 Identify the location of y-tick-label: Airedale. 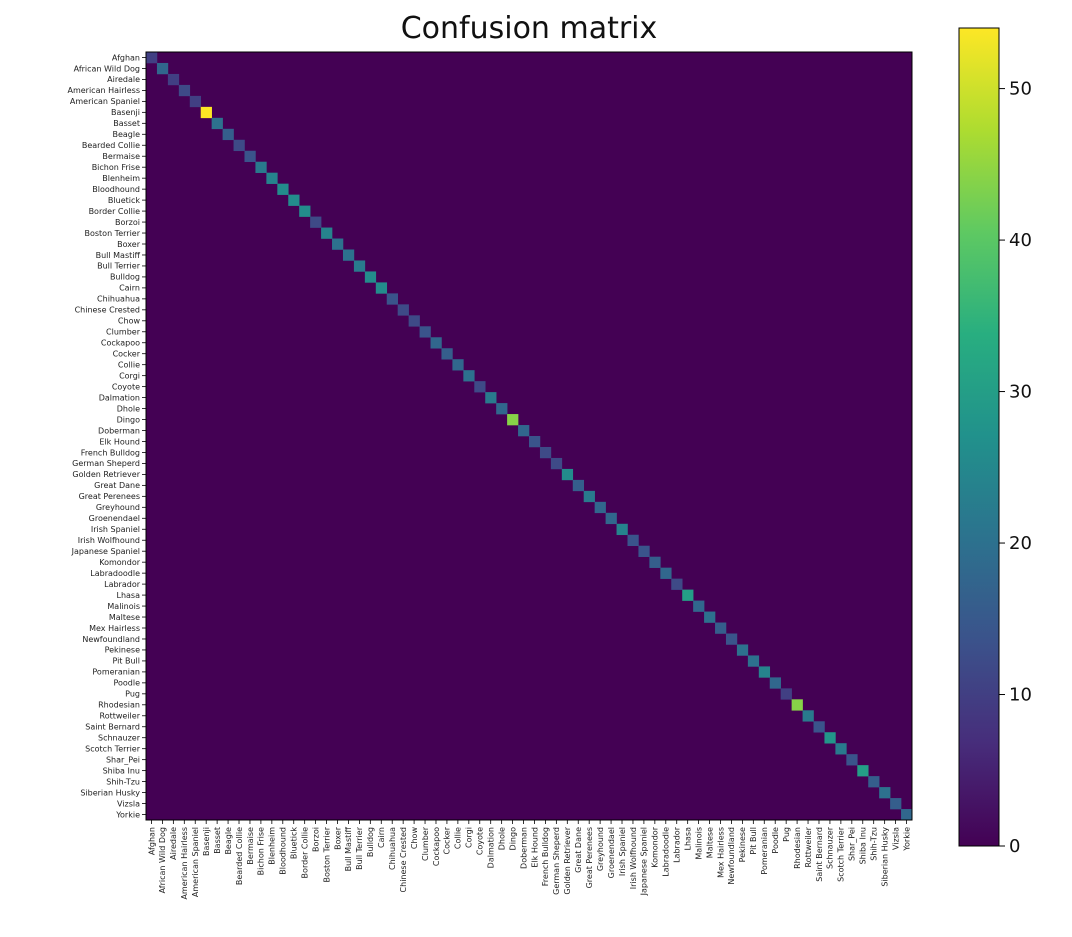
(123, 79).